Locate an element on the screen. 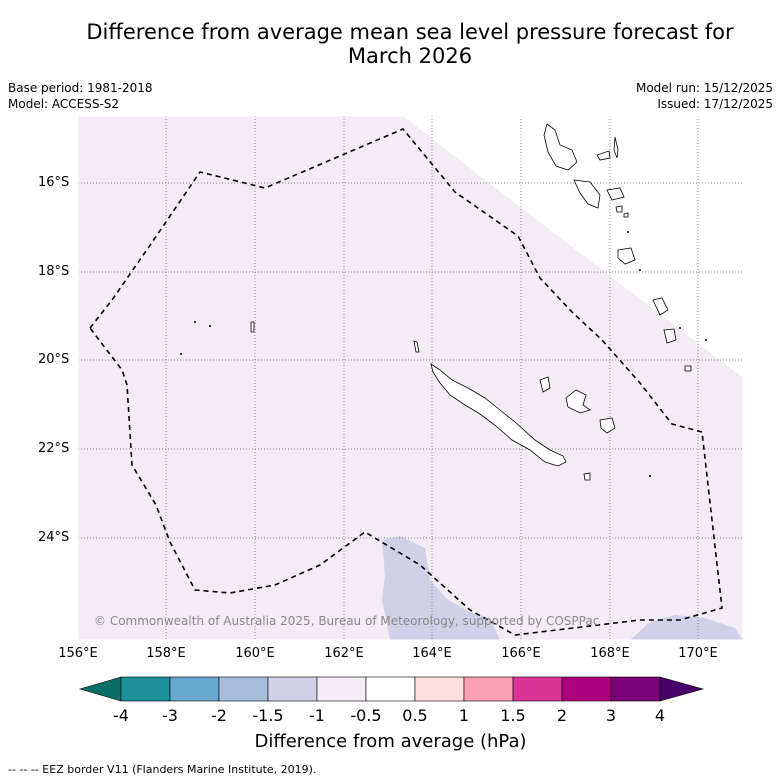  colorbar-tick: 4 is located at coordinates (660, 715).